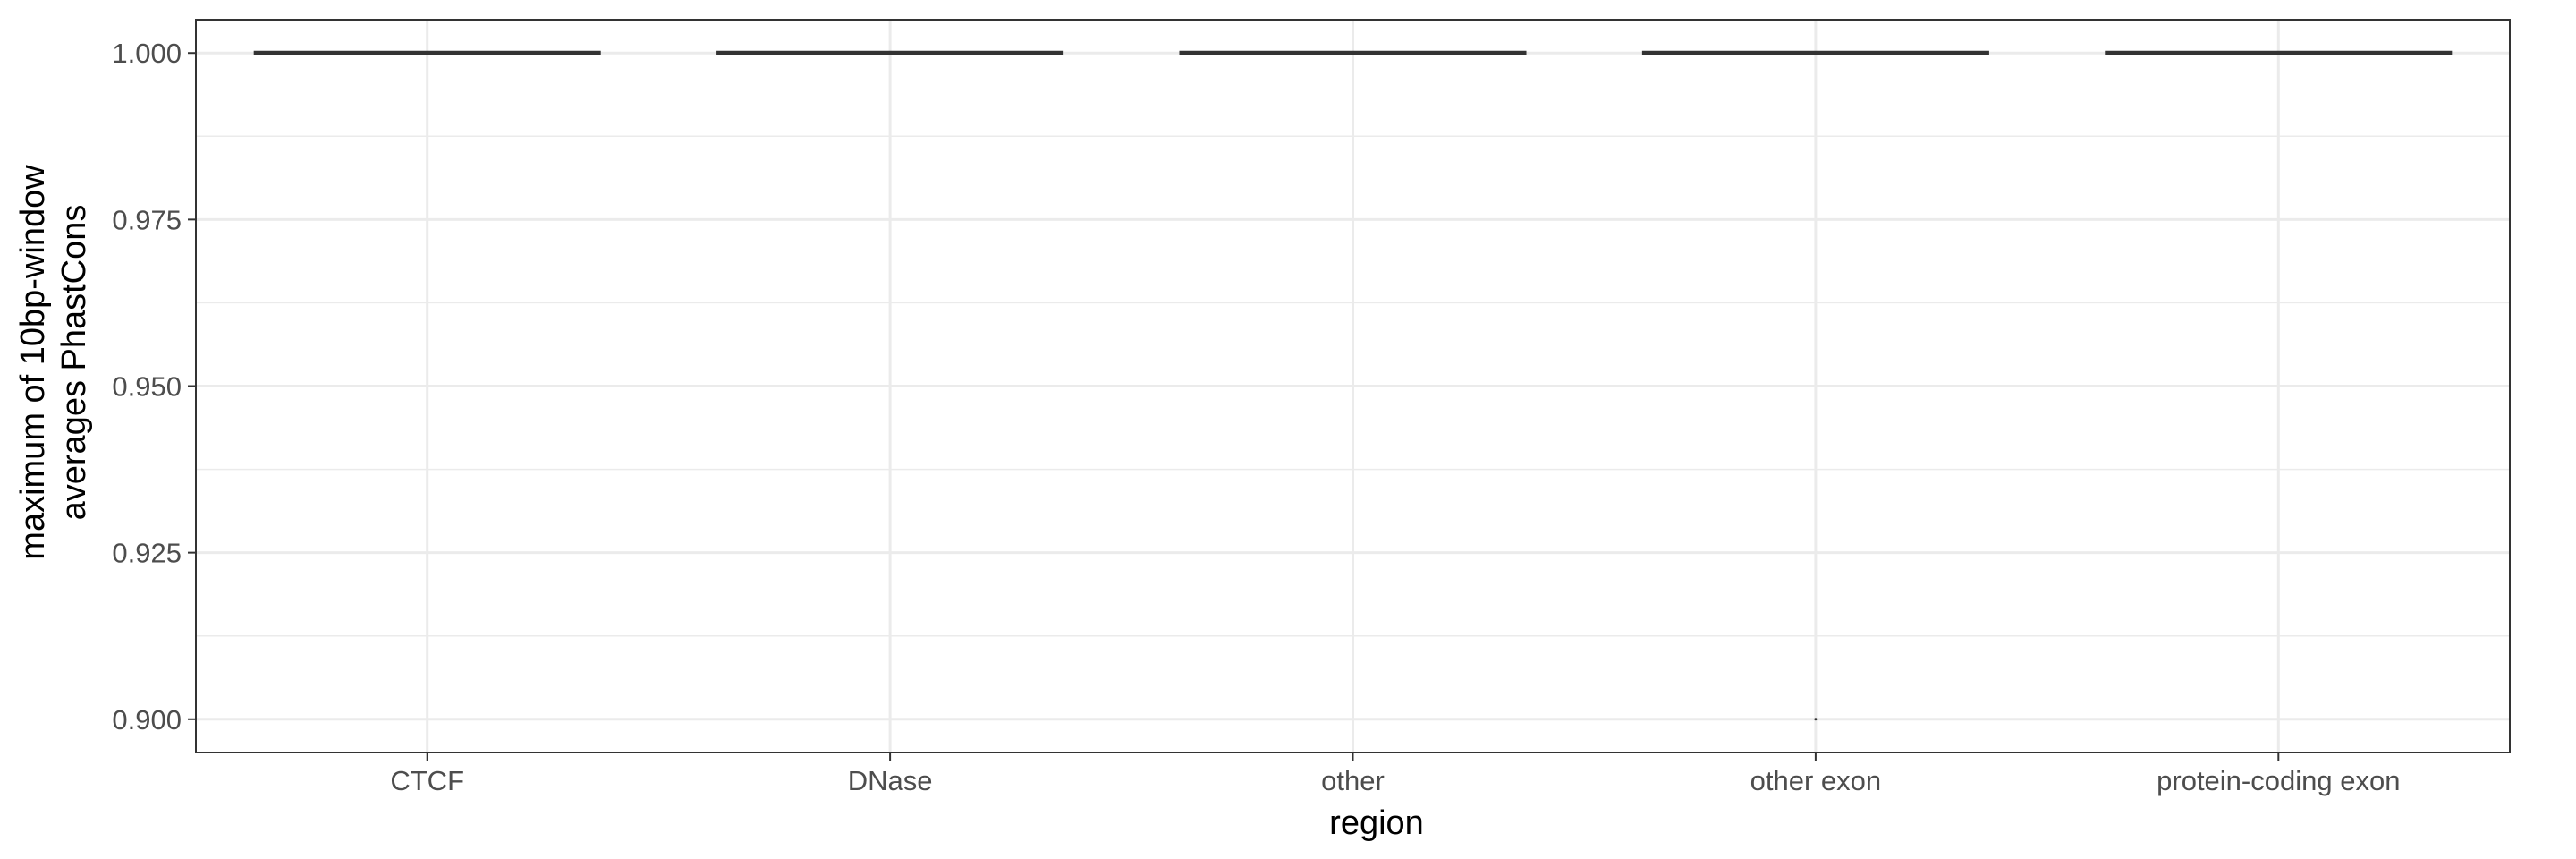 Image resolution: width=2576 pixels, height=859 pixels. Describe the element at coordinates (2278, 780) in the screenshot. I see `x-tick-label: protein-coding exon` at that location.